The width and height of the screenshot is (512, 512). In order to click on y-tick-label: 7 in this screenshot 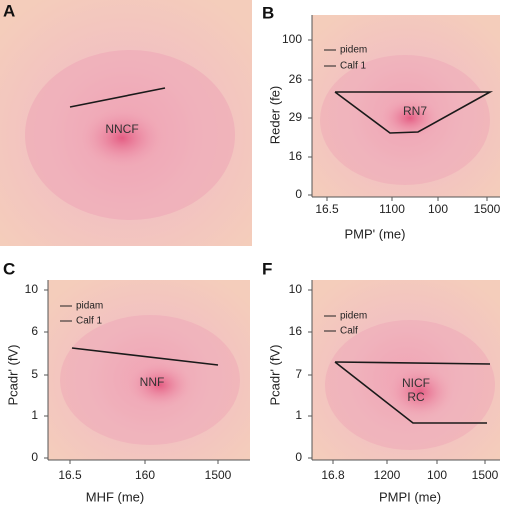, I will do `click(298, 374)`.